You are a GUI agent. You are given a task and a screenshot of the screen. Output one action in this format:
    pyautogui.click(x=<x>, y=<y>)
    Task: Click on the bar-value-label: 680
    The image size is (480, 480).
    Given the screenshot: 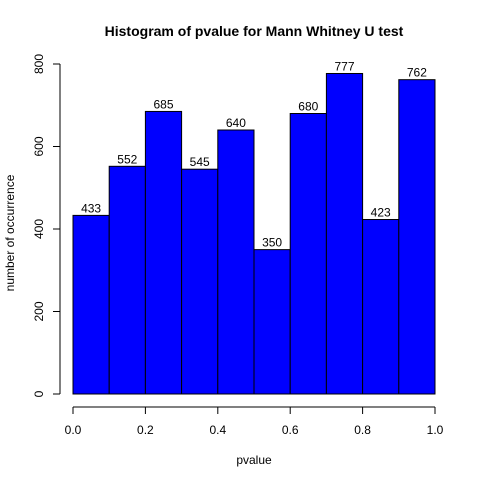 What is the action you would take?
    pyautogui.click(x=308, y=107)
    